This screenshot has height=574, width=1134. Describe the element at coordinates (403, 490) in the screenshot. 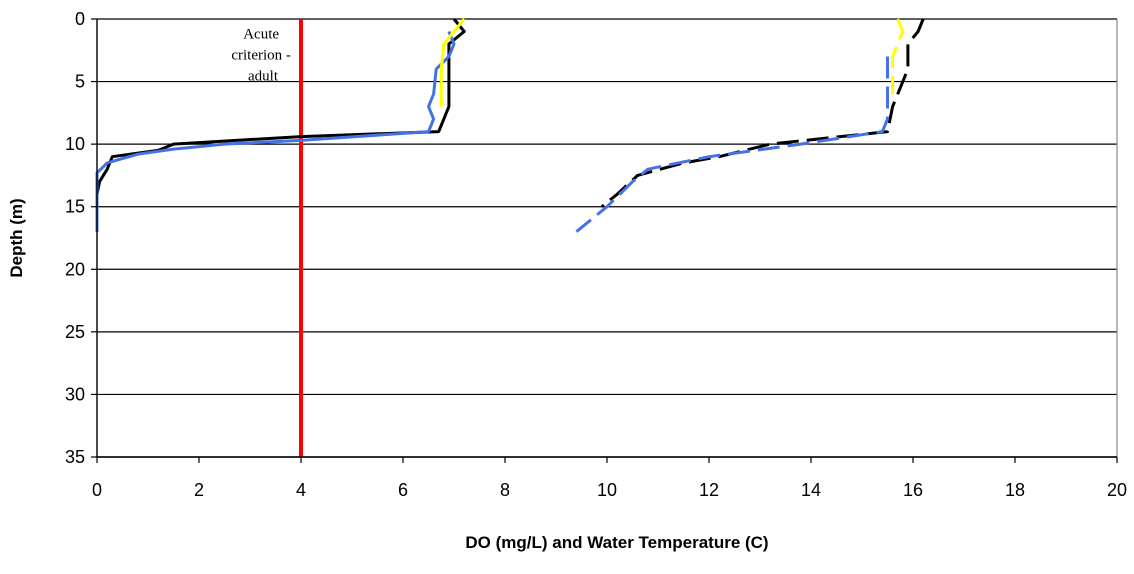

I see `x-tick-label-6: 6` at that location.